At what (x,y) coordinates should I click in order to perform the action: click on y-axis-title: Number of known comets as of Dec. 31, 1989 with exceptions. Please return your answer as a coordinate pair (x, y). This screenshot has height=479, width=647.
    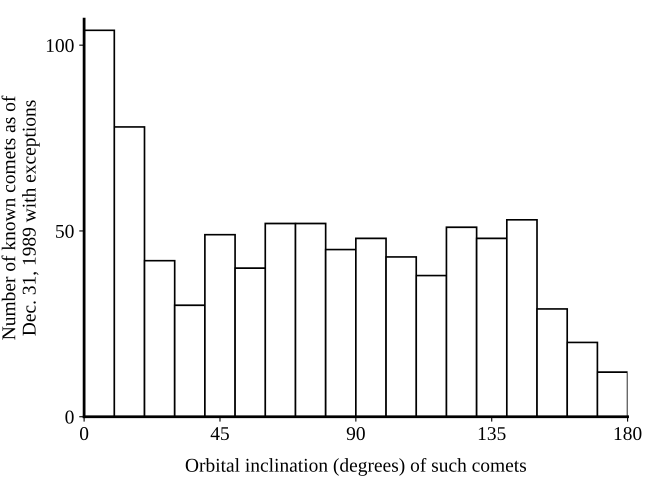
    Looking at the image, I should click on (21, 218).